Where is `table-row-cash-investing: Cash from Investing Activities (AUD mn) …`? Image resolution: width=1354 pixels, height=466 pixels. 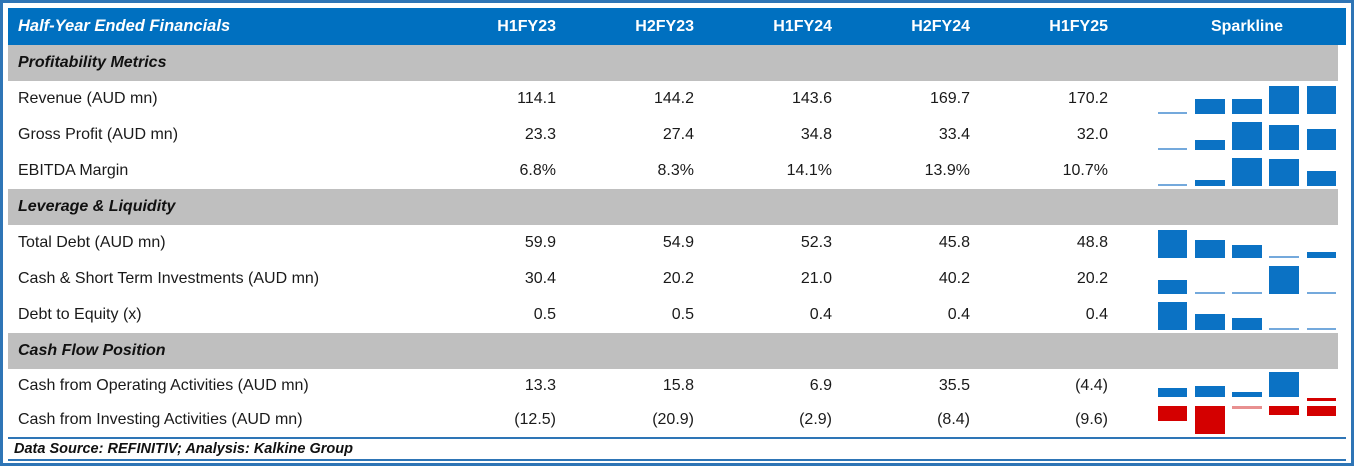
table-row-cash-investing: Cash from Investing Activities (AUD mn) … is located at coordinates (677, 420).